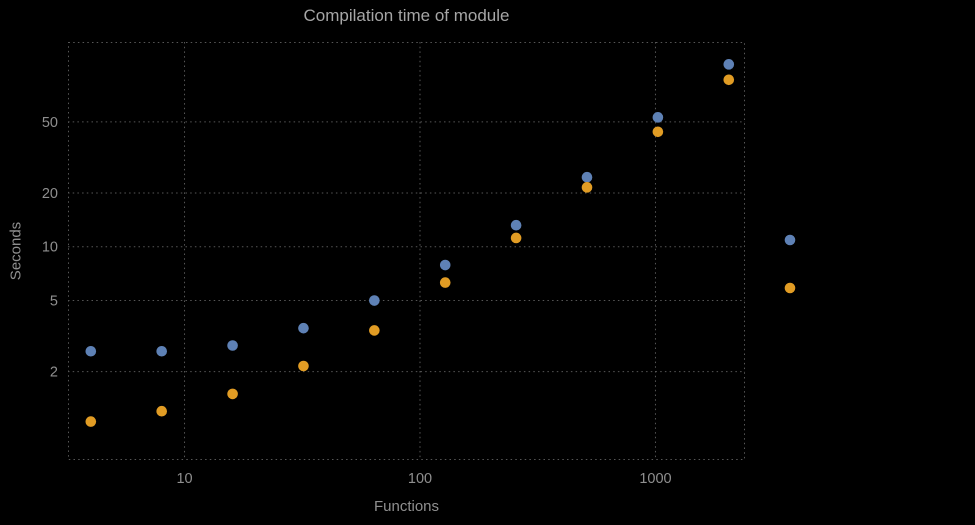  Describe the element at coordinates (54, 373) in the screenshot. I see `y-tick-label: 2` at that location.